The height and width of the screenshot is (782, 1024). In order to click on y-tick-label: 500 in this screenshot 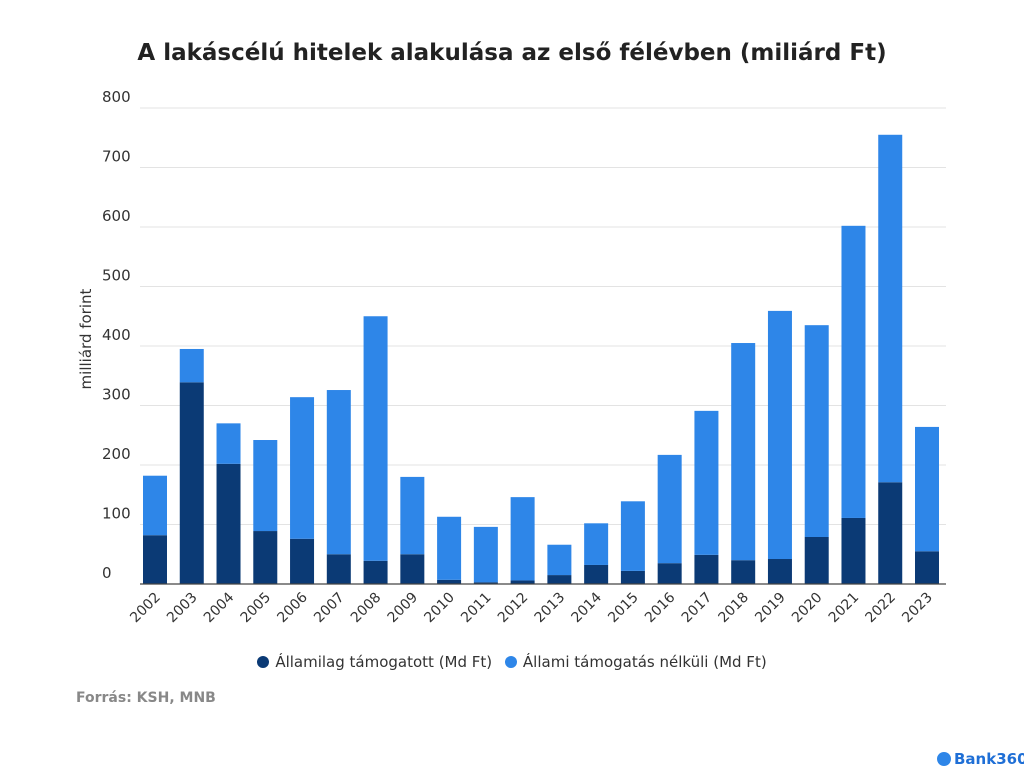, I will do `click(116, 276)`.